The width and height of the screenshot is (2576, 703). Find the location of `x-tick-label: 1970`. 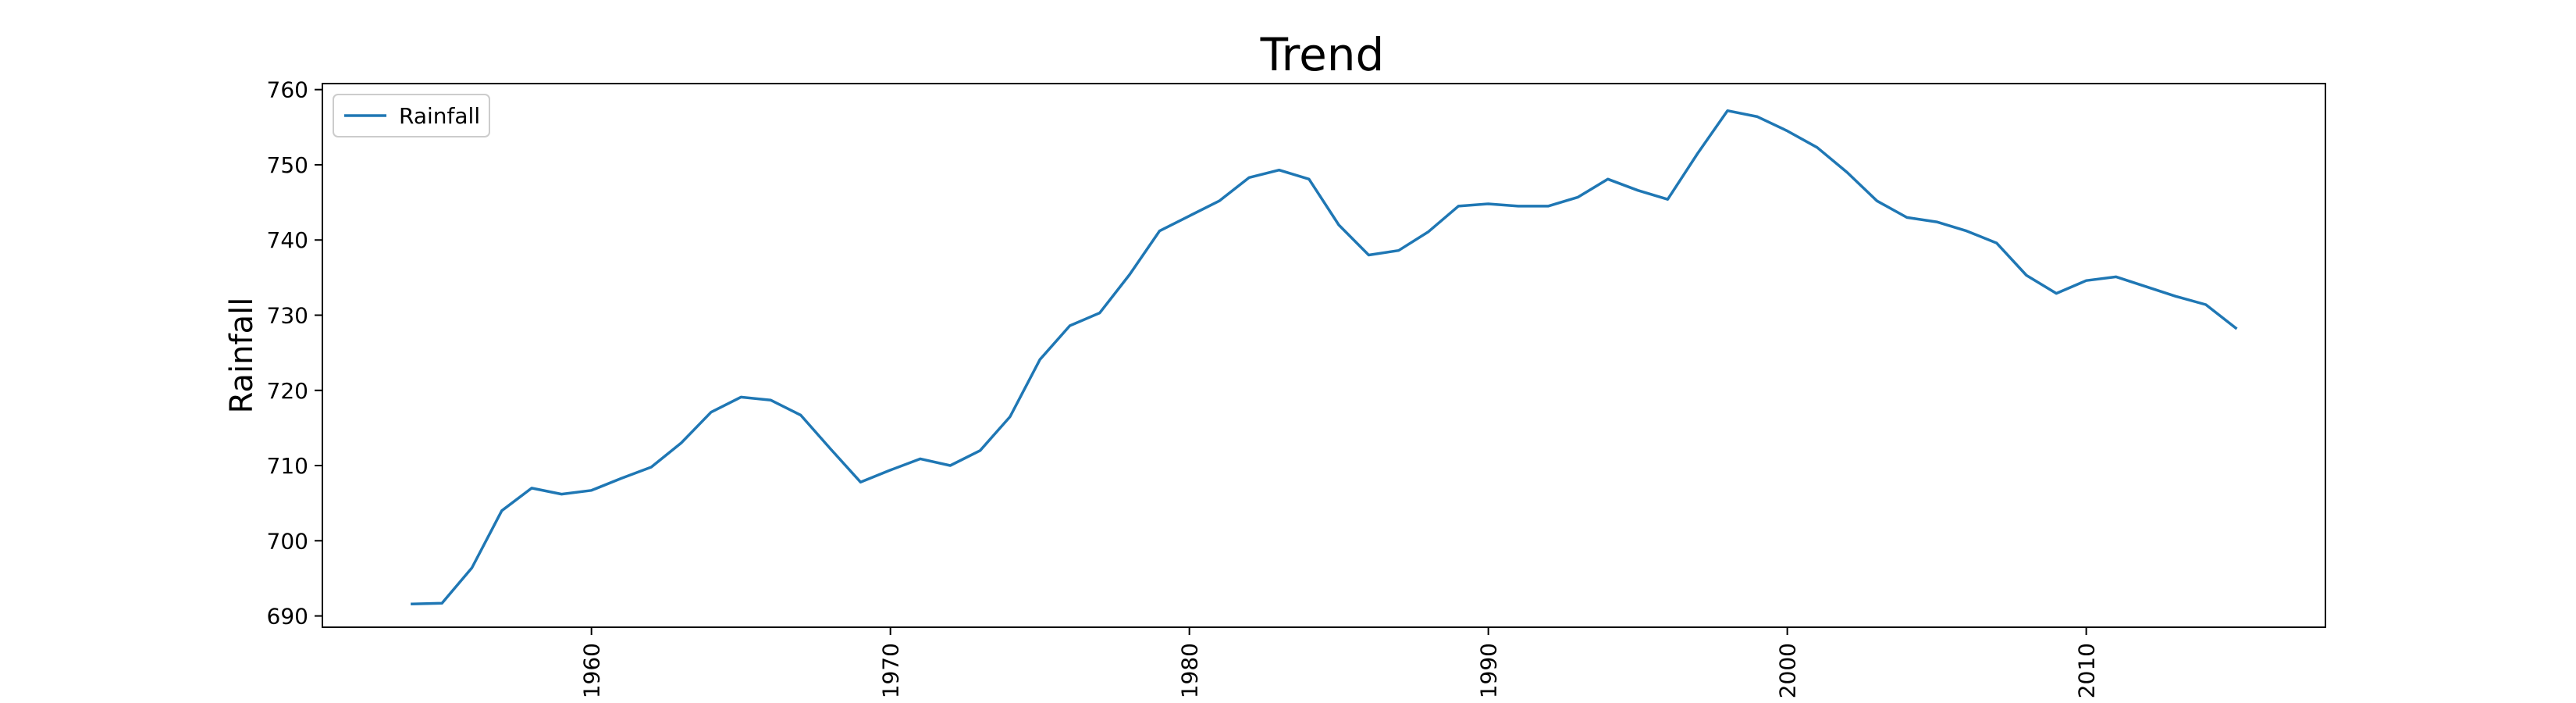

x-tick-label: 1970 is located at coordinates (891, 670).